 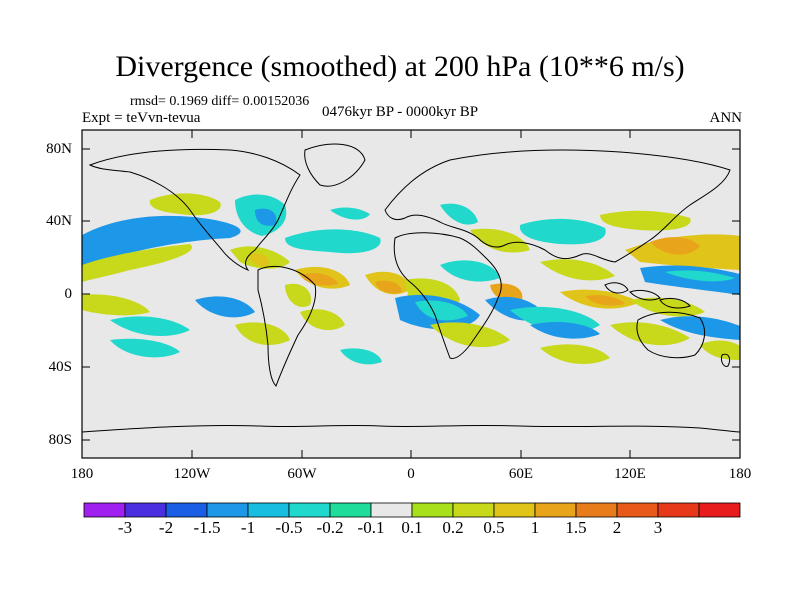 What do you see at coordinates (141, 118) in the screenshot?
I see `experiment-label: Expt = teVvn-tevua` at bounding box center [141, 118].